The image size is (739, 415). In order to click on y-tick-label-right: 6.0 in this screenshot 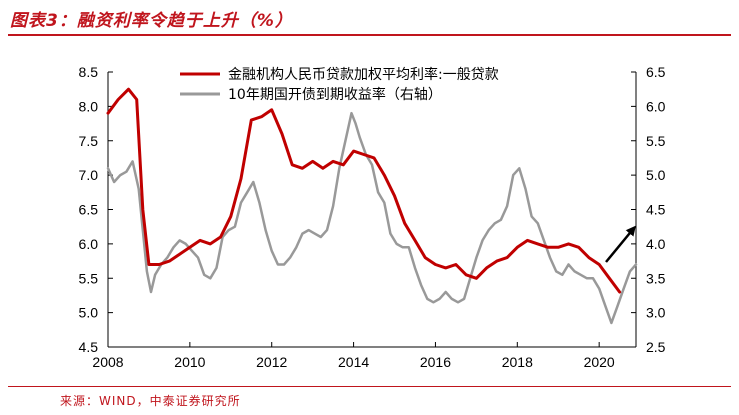, I will do `click(656, 106)`.